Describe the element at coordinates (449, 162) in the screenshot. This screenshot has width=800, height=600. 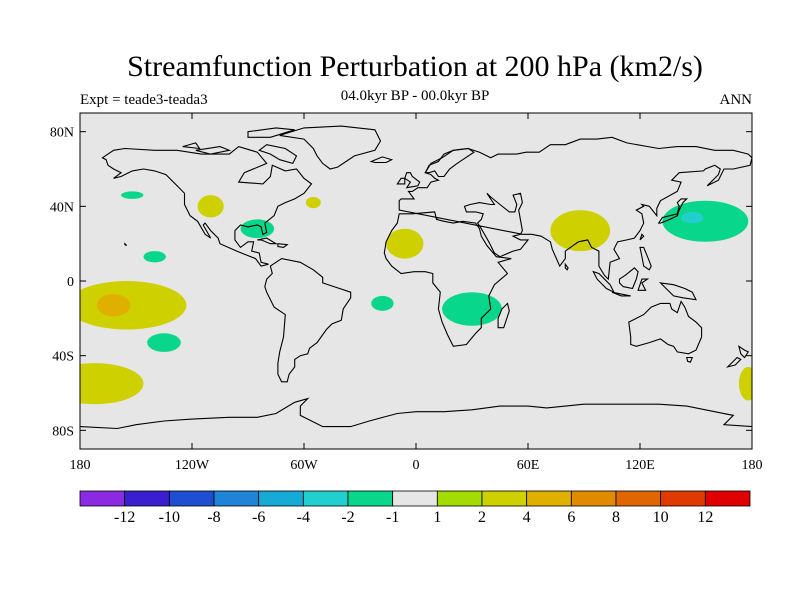
I see `coastline-scandinavia` at that location.